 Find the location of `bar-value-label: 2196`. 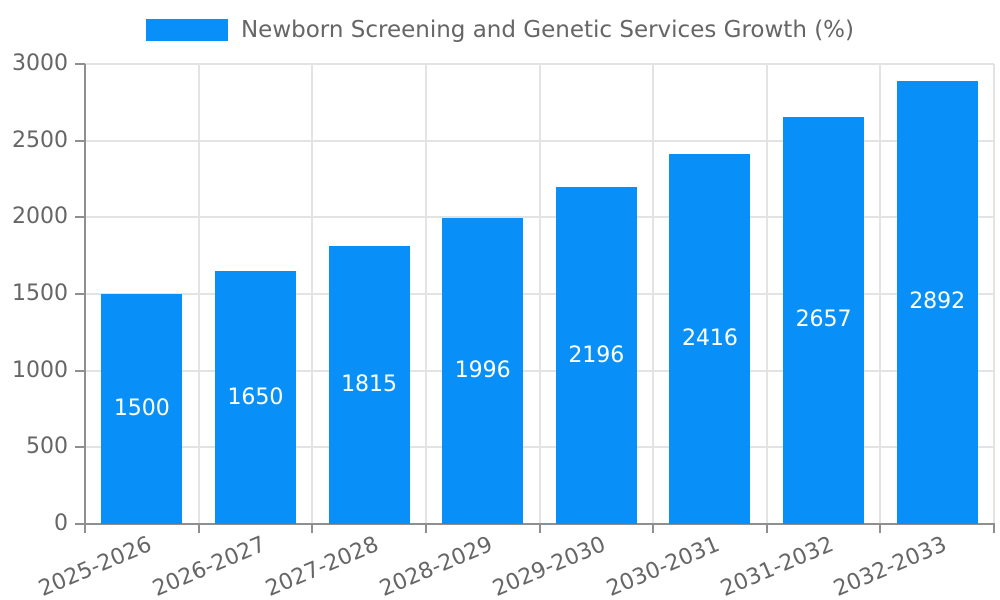

bar-value-label: 2196 is located at coordinates (596, 355).